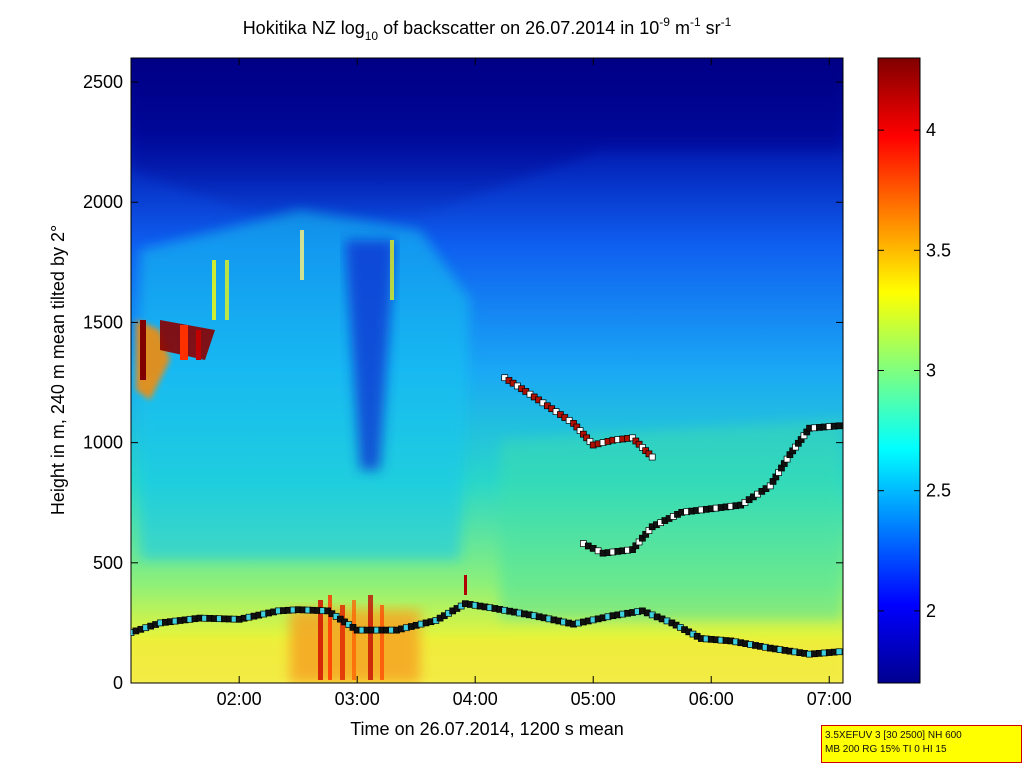 This screenshot has width=1023, height=767. What do you see at coordinates (931, 130) in the screenshot?
I see `colorbar-tick-label: 4` at bounding box center [931, 130].